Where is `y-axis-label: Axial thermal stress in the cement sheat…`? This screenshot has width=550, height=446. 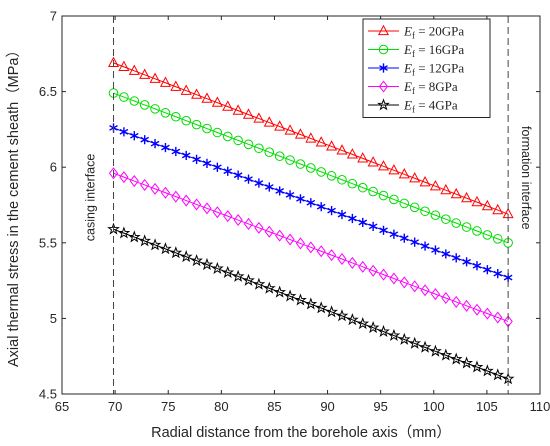 y-axis-label: Axial thermal stress in the cement sheat… is located at coordinates (13, 205).